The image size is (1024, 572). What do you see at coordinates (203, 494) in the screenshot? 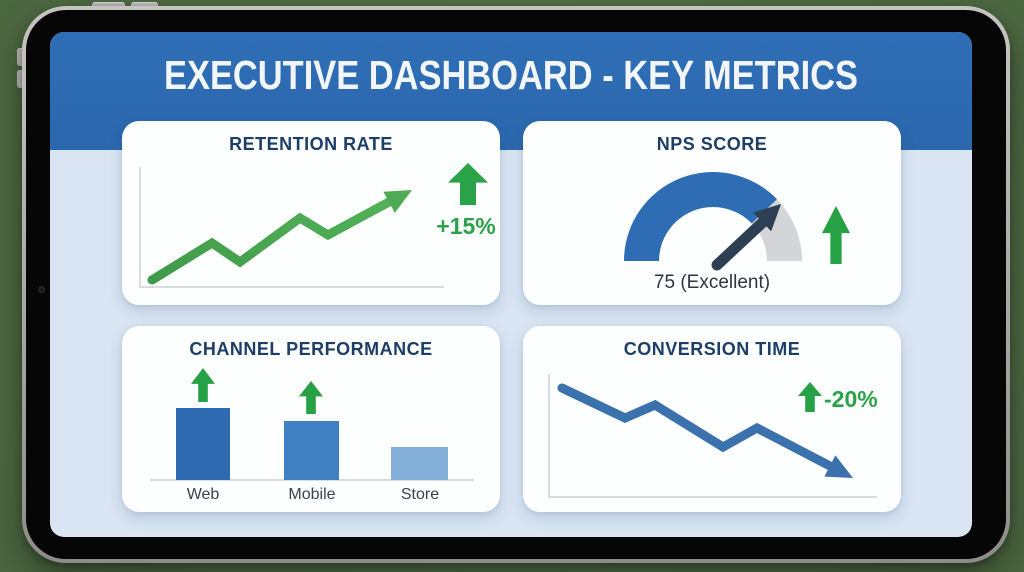
I see `bar-label-web: Web` at bounding box center [203, 494].